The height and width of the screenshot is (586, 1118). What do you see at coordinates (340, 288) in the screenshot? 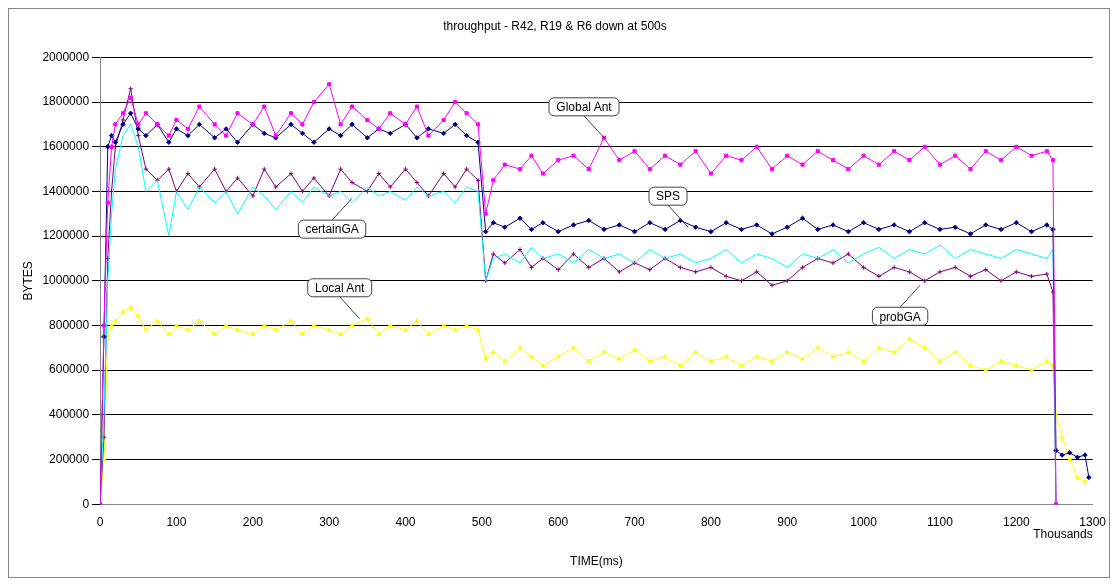
I see `annotation: Local Ant` at bounding box center [340, 288].